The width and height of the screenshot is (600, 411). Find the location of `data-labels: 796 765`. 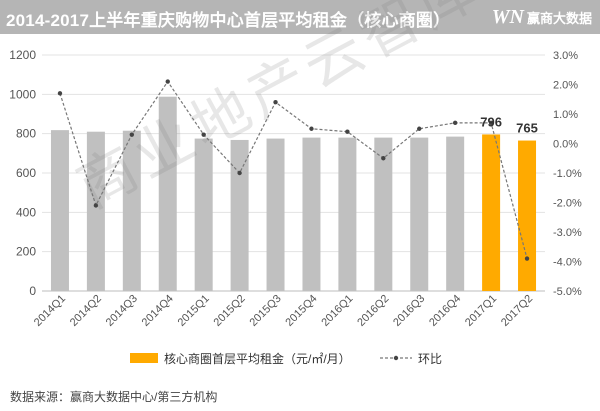

data-labels: 796 765 is located at coordinates (509, 124).